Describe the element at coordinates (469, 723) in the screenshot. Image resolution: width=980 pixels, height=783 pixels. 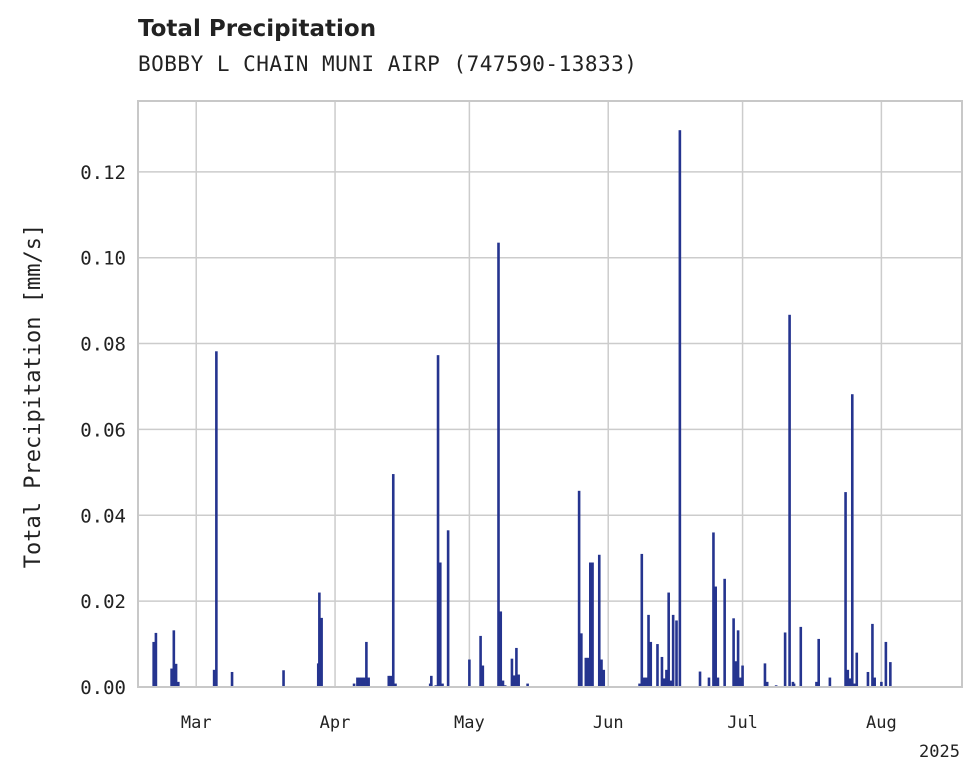
I see `x-tick-label: May` at that location.